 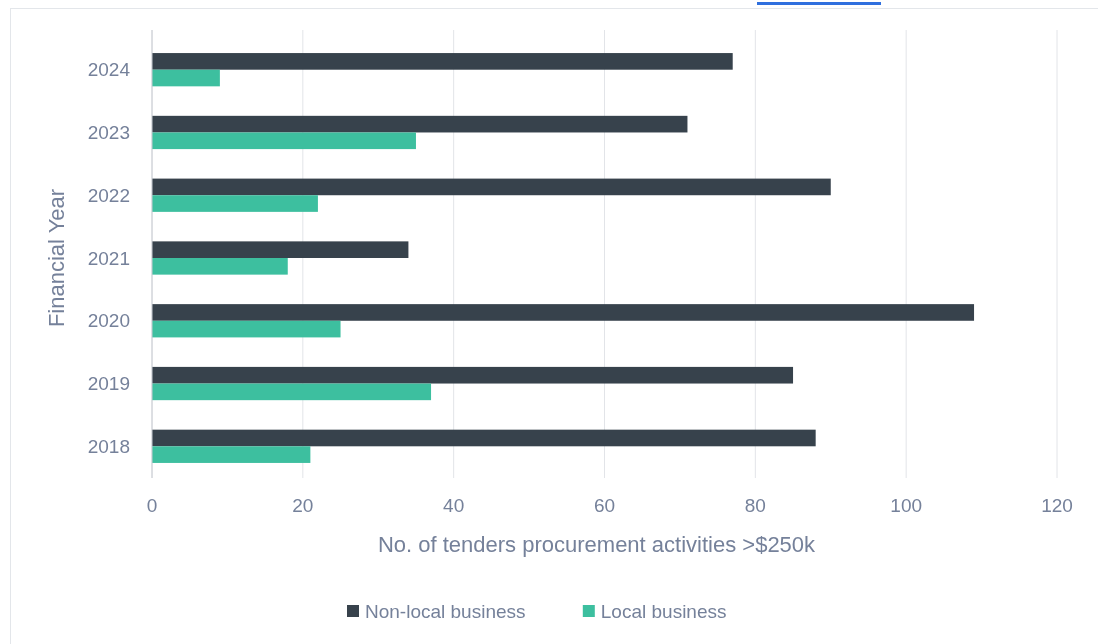 I want to click on legend-label: Local business, so click(x=663, y=611).